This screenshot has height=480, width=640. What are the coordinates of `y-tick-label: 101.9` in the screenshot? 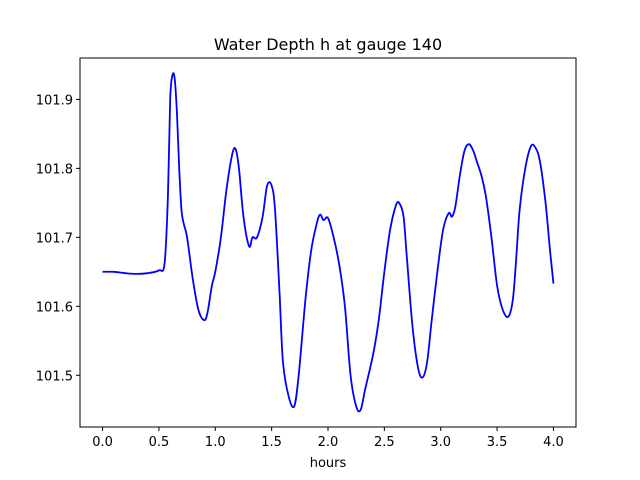 It's located at (54, 100).